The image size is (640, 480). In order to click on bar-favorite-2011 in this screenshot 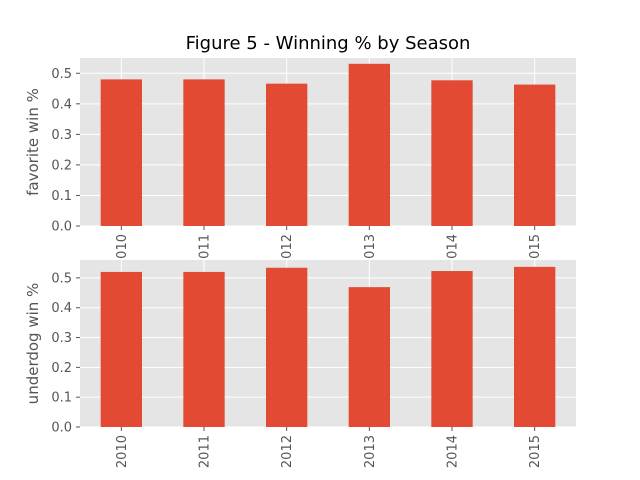, I will do `click(204, 152)`.